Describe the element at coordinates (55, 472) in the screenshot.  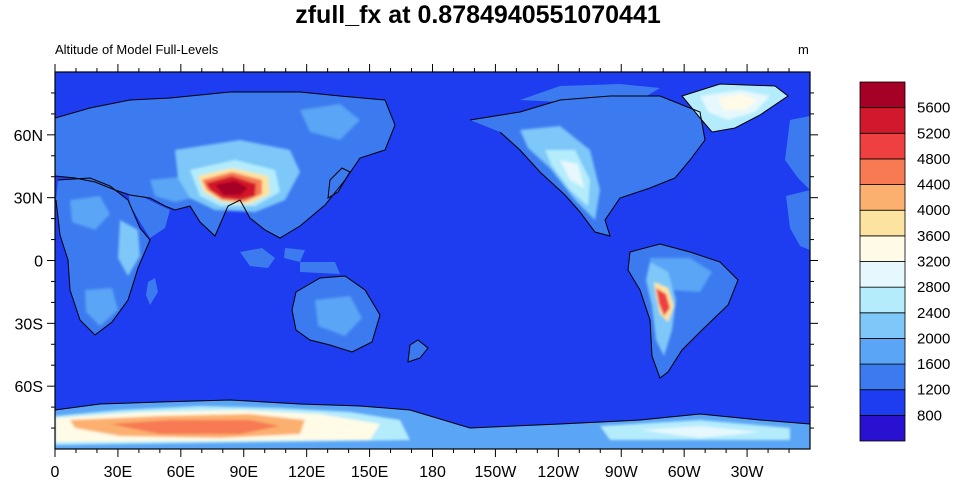
I see `x-tick-label: 0` at that location.